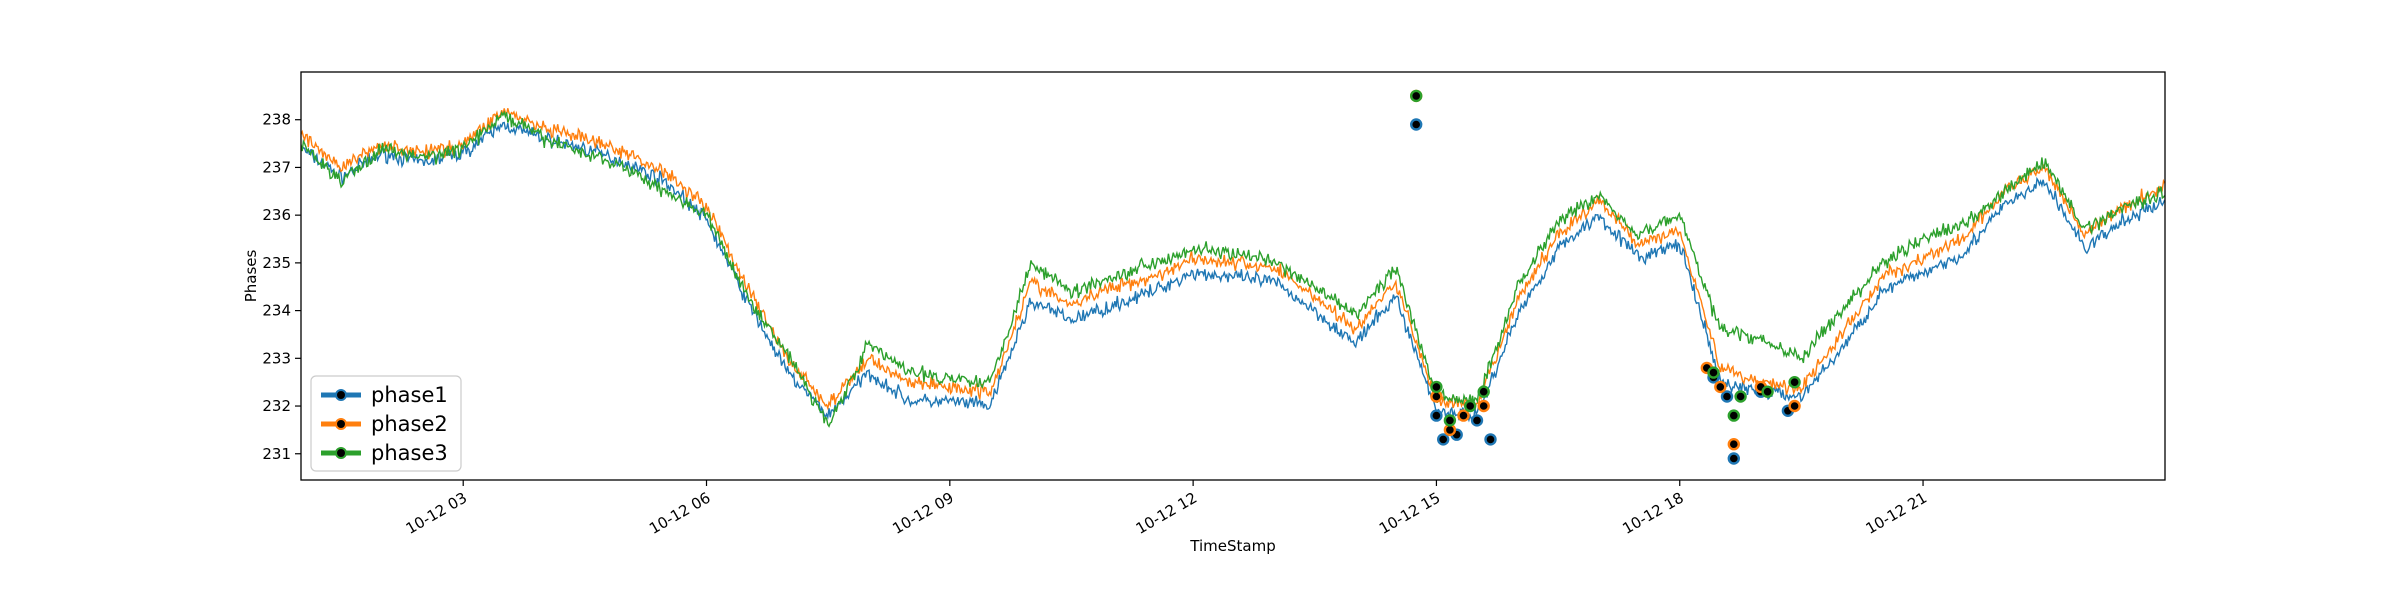  I want to click on legend-box, so click(386, 423).